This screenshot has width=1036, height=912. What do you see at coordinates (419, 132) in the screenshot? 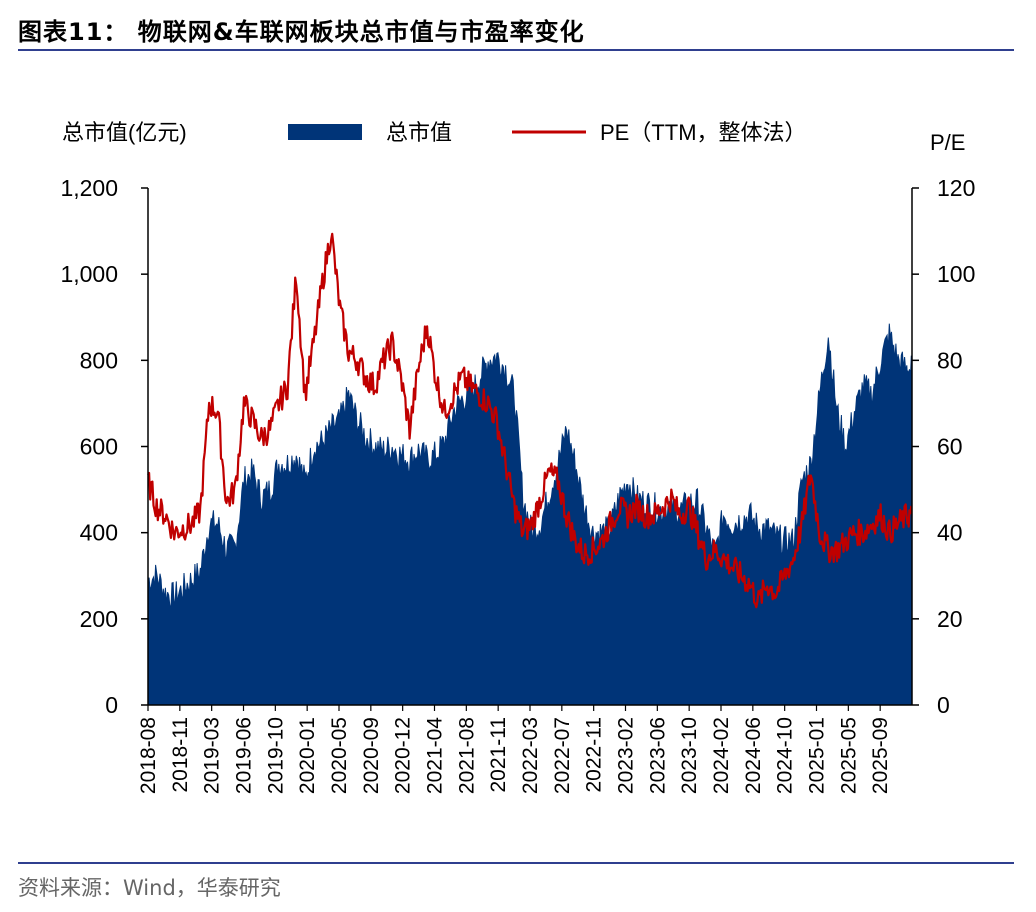
I see `legend-label-market-cap: 总市值` at bounding box center [419, 132].